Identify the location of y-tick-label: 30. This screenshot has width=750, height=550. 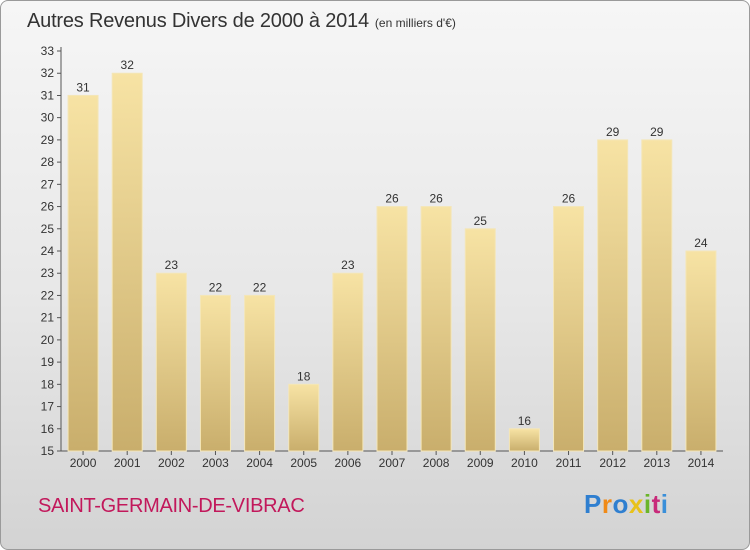
(48, 118).